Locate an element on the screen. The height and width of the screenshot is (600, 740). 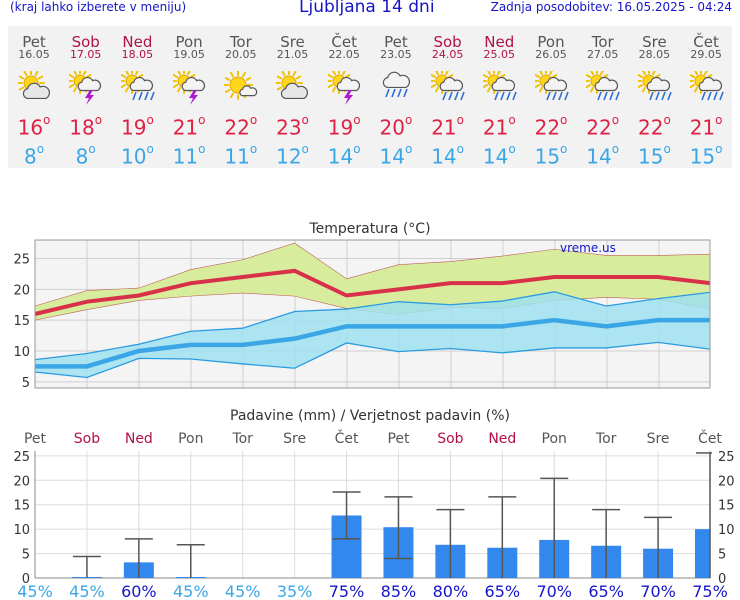
precipitation-chart-title: Padavine (mm) / Verjetnost padavin (%) is located at coordinates (370, 416).